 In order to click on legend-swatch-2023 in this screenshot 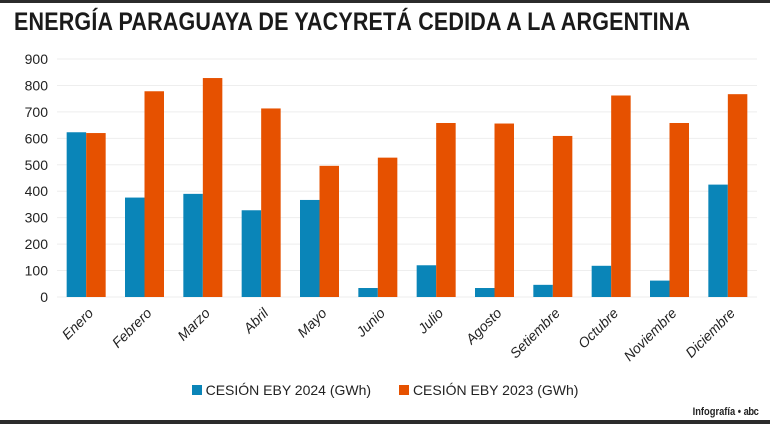, I will do `click(403, 390)`.